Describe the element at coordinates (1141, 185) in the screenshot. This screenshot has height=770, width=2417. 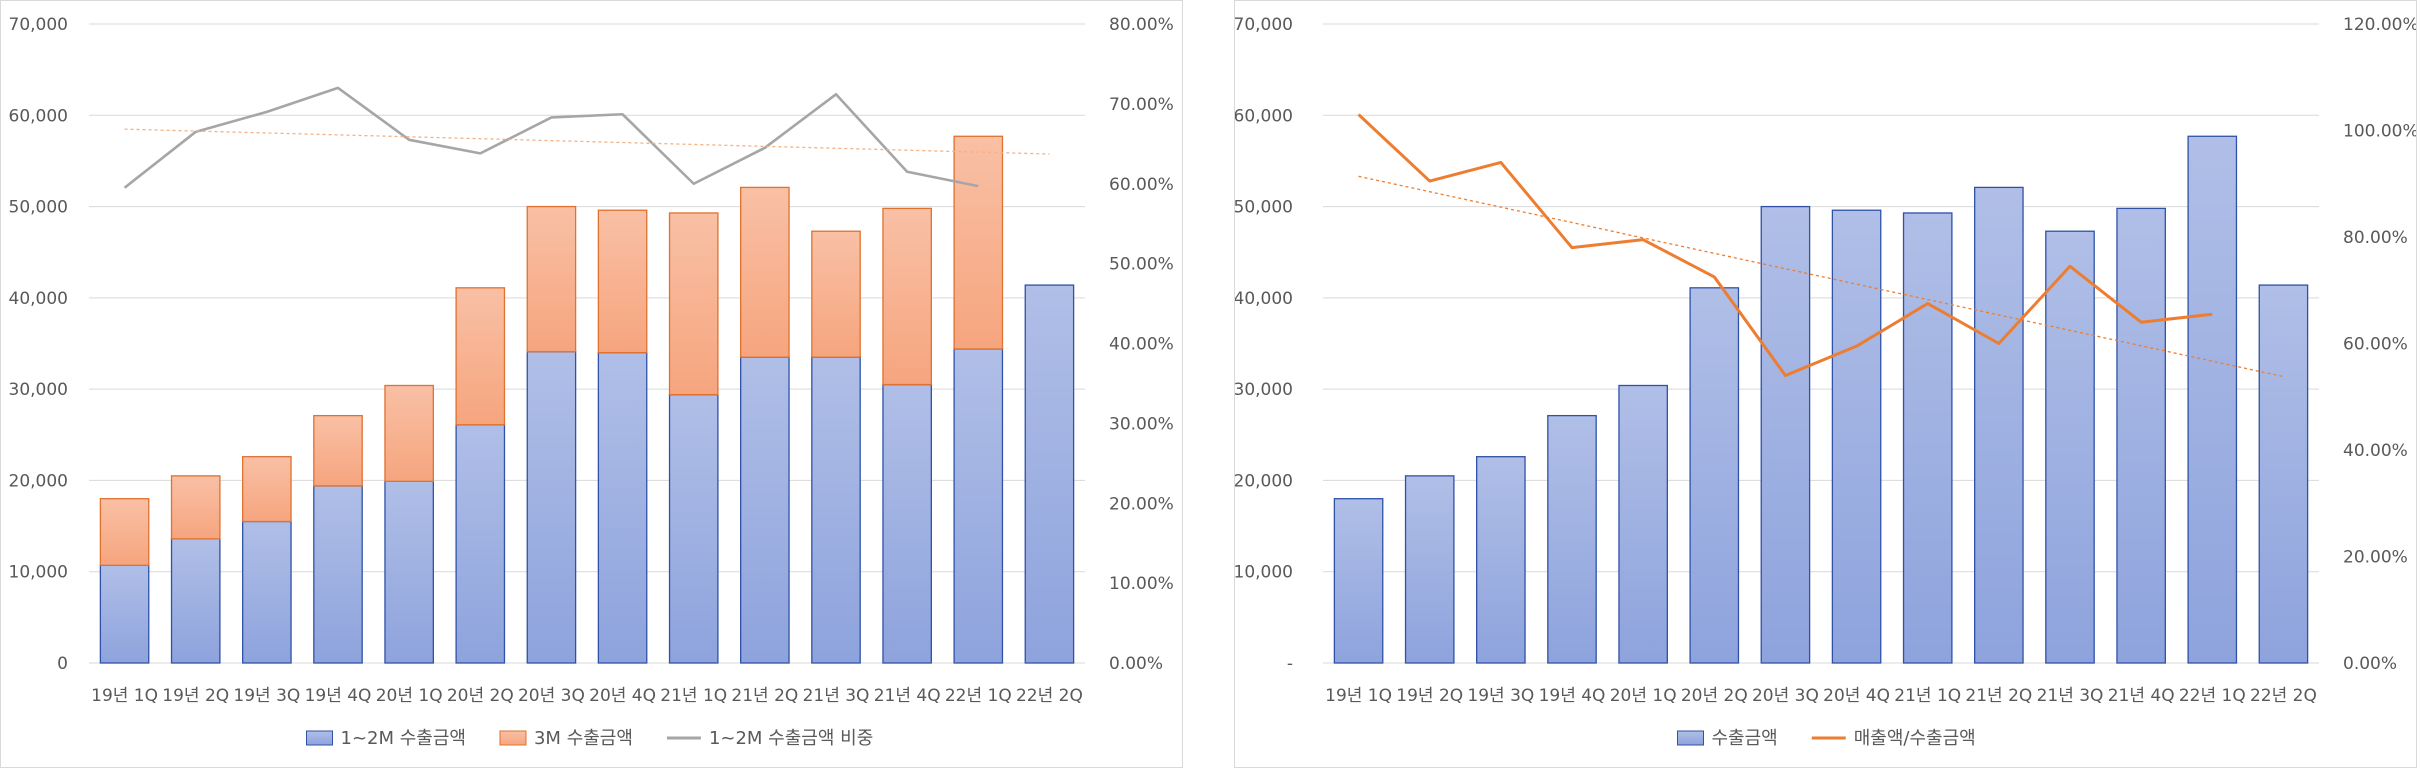
I see `y2-tick-label: 60.00%` at that location.